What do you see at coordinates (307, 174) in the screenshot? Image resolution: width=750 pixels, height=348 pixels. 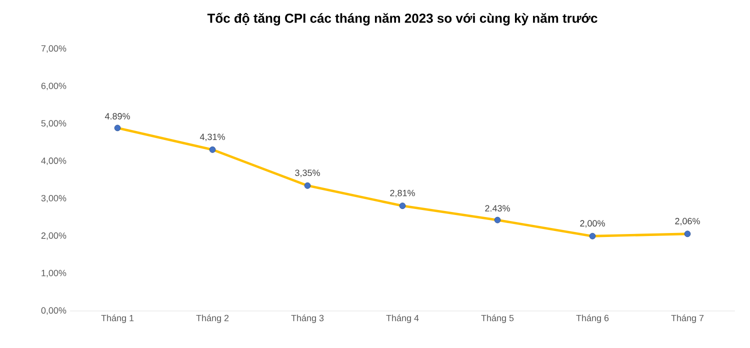 I see `data-label: 3,35%` at bounding box center [307, 174].